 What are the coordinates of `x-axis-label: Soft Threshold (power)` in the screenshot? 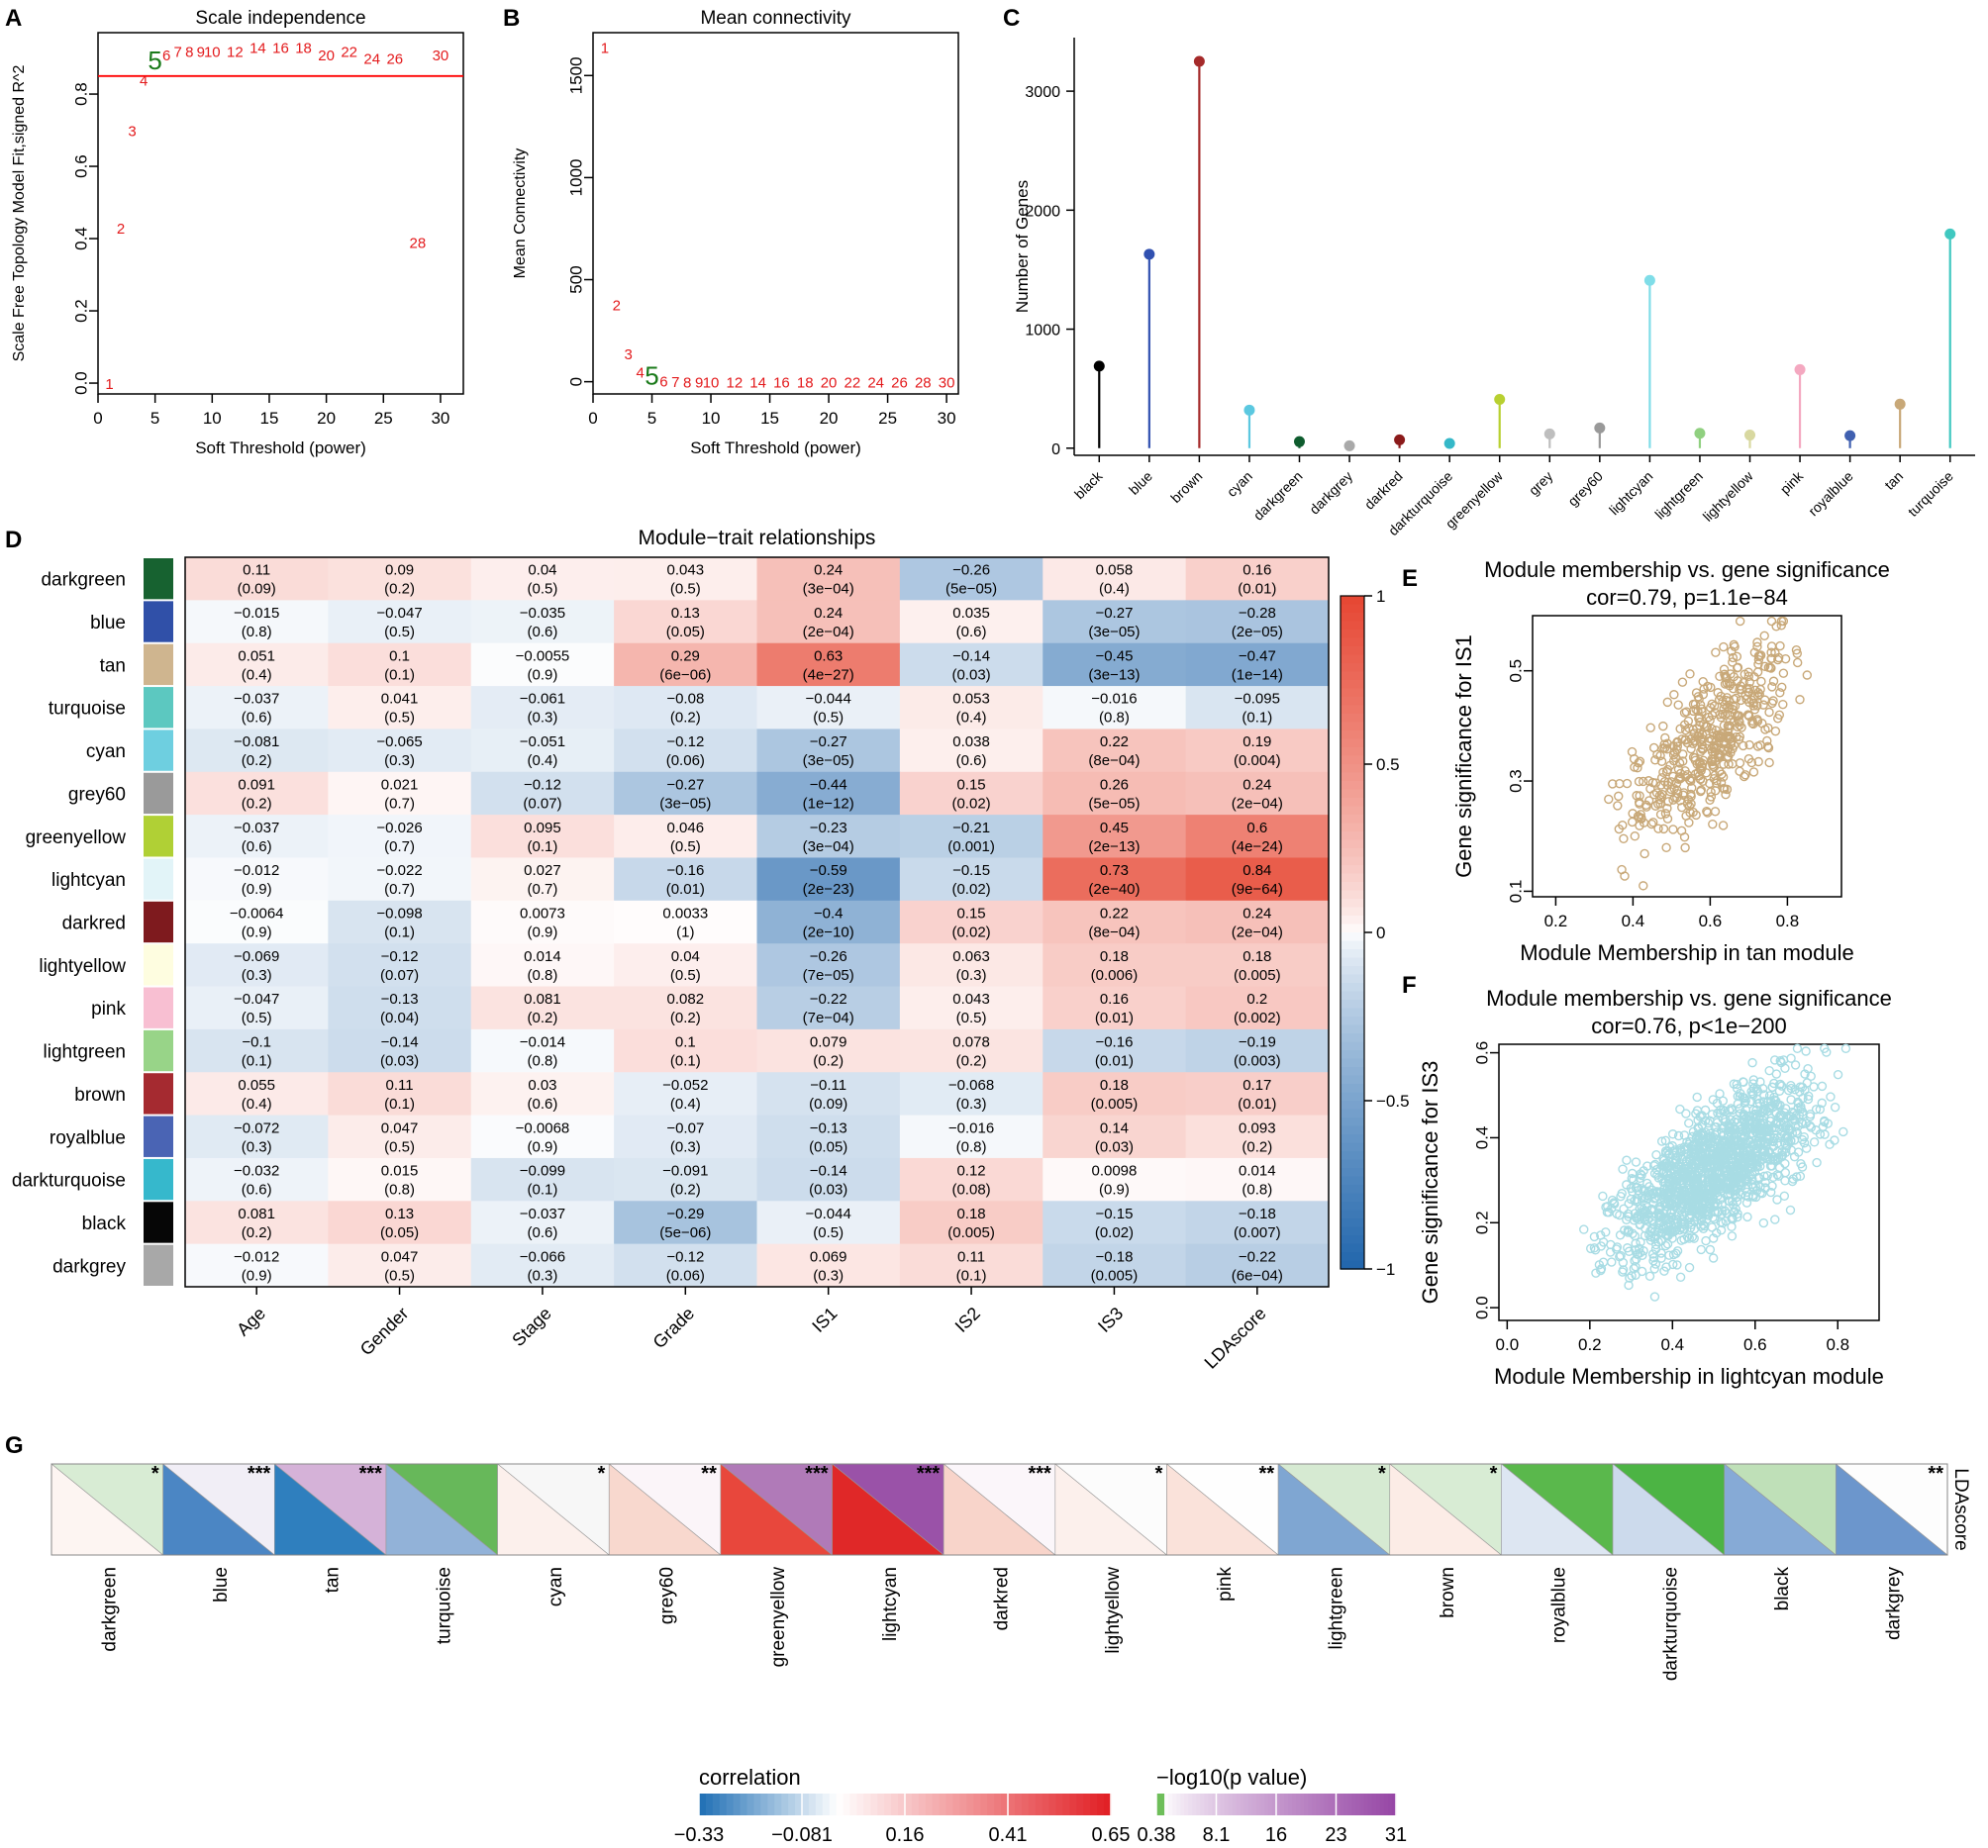 It's located at (775, 447).